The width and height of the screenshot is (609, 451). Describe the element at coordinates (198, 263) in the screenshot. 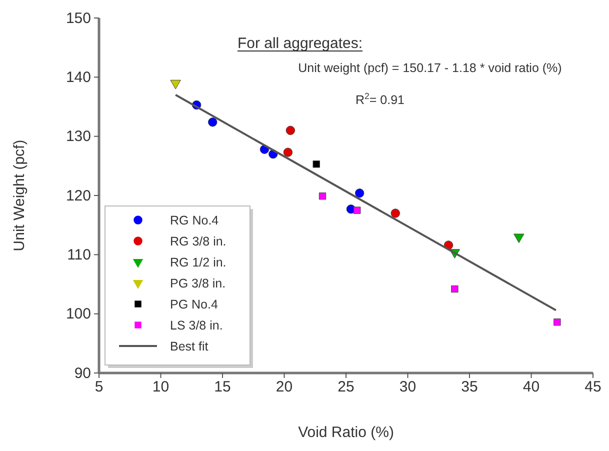

I see `legend-label: RG 1/2 in.` at that location.